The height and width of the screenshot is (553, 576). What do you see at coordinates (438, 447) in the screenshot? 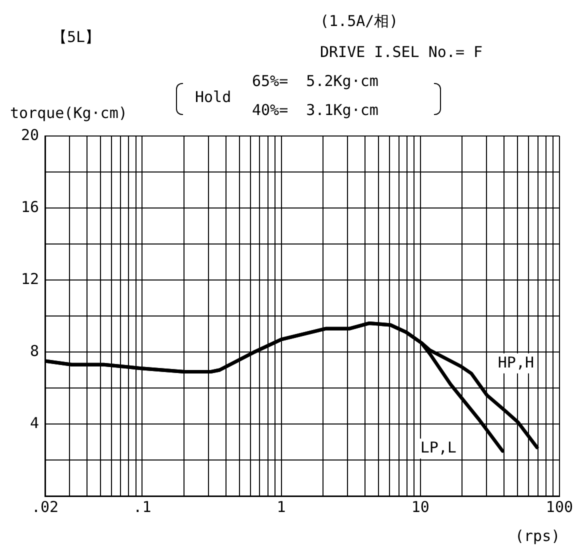
I see `series-label: LP,L` at bounding box center [438, 447].